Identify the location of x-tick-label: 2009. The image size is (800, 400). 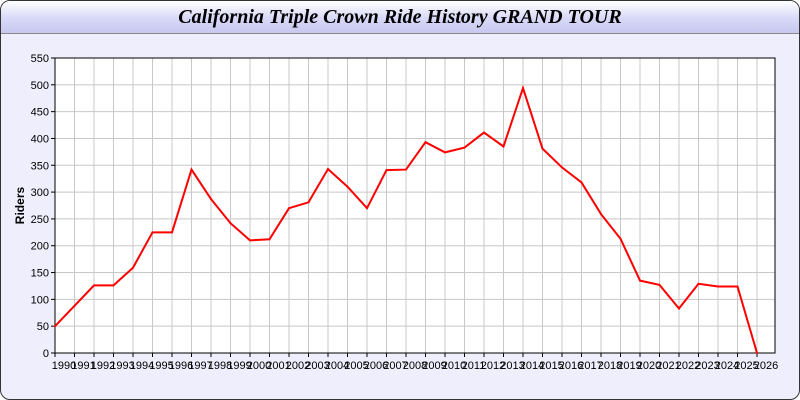
(434, 366).